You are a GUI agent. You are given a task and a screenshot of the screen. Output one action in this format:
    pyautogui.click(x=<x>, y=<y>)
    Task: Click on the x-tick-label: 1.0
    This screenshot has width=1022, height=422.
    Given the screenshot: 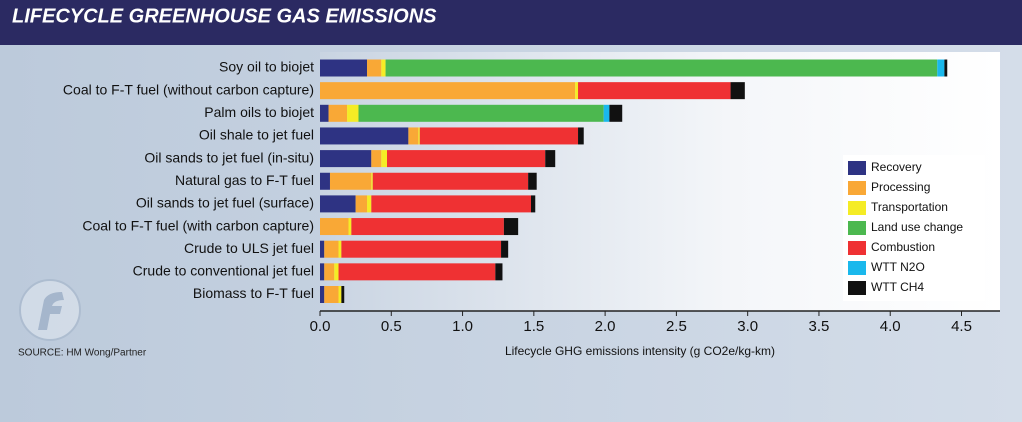 What is the action you would take?
    pyautogui.click(x=462, y=326)
    